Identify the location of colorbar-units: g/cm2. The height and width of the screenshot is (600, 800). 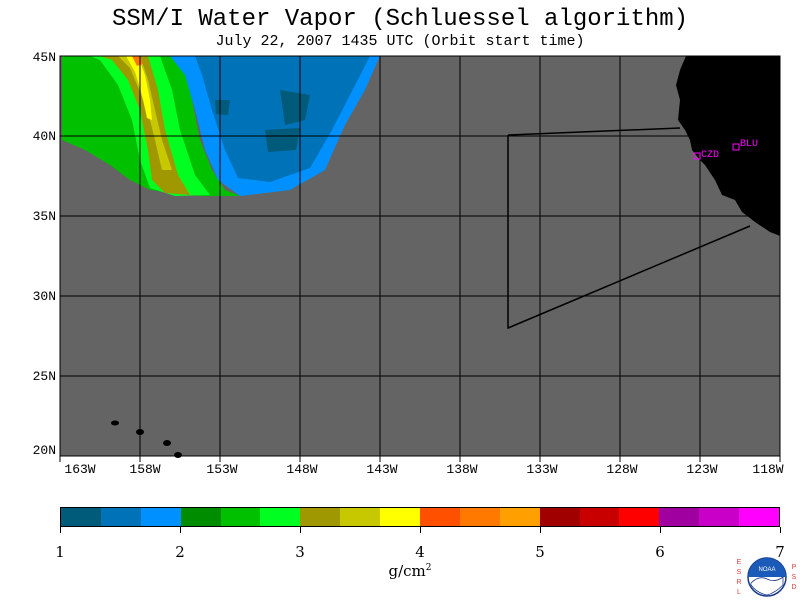
(410, 571).